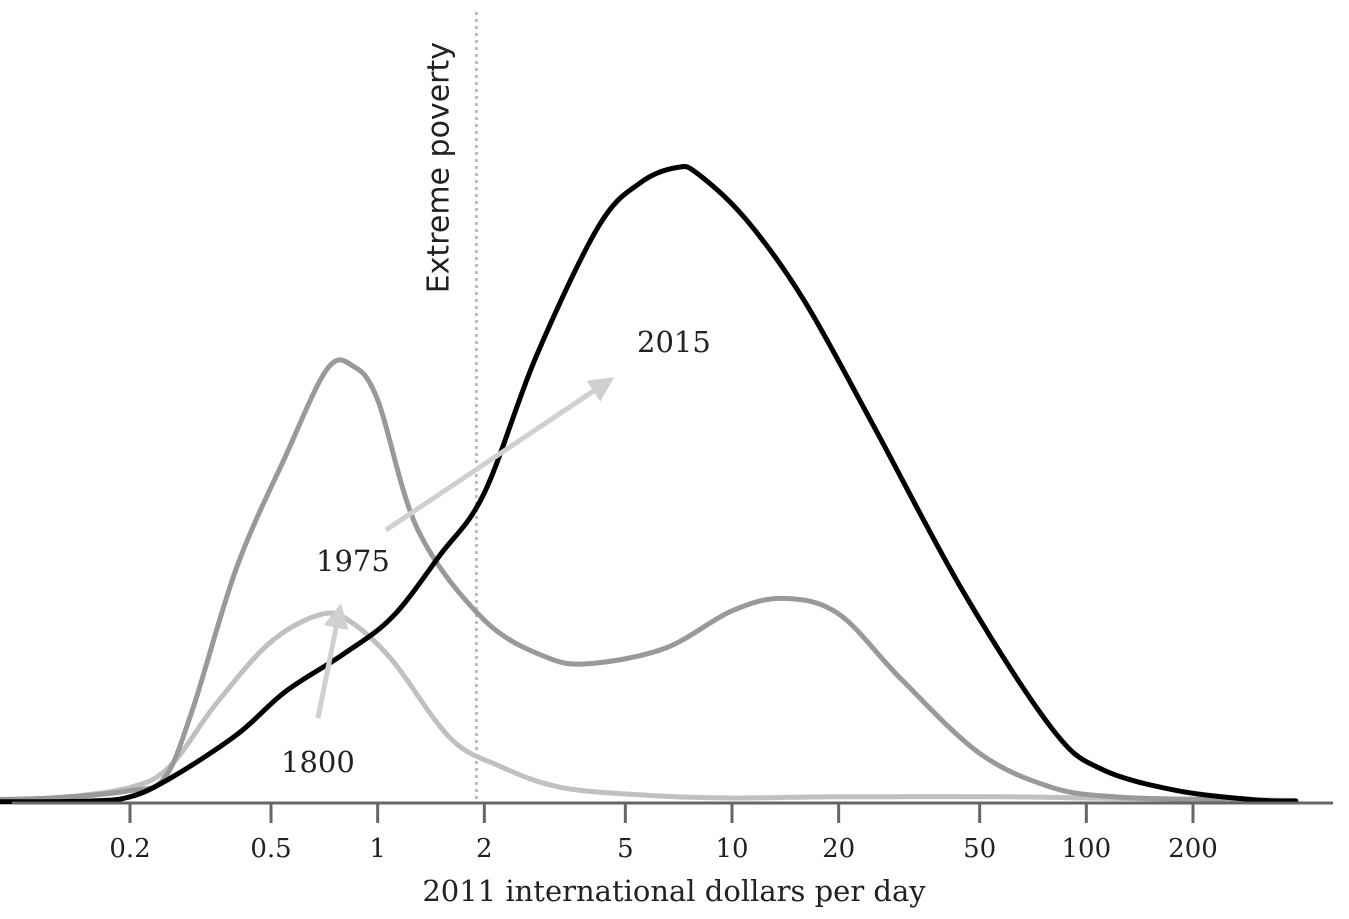 This screenshot has width=1349, height=919. What do you see at coordinates (674, 342) in the screenshot?
I see `series-label-2015: 2015` at bounding box center [674, 342].